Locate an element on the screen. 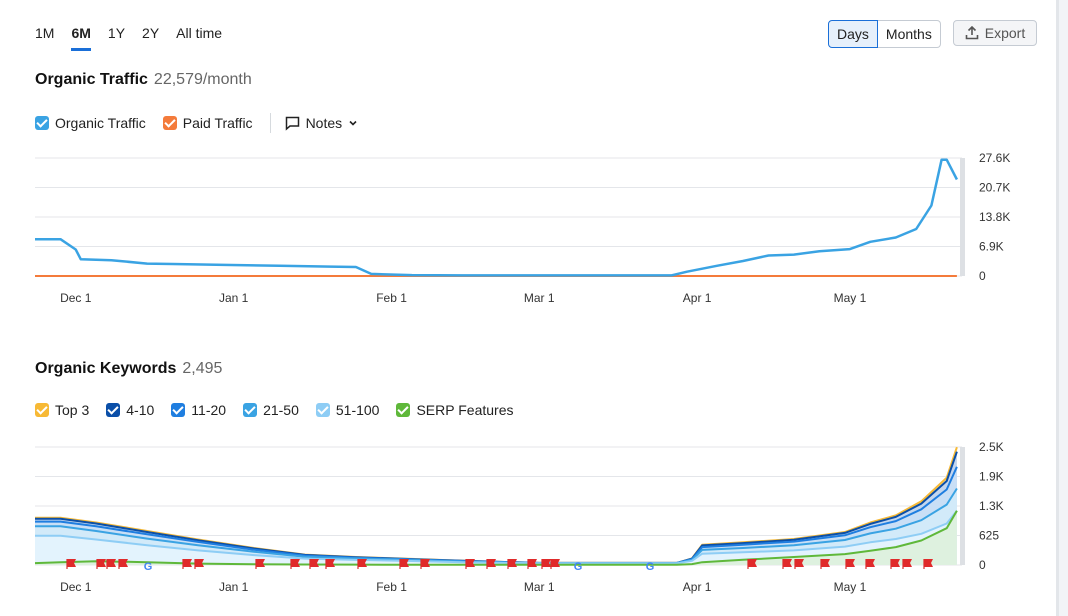 The width and height of the screenshot is (1068, 616). legend-organic-traffic: Organic Traffic is located at coordinates (90, 123).